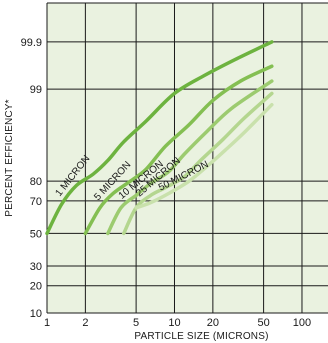 The width and height of the screenshot is (328, 343). I want to click on x-tick-label: 2, so click(85, 323).